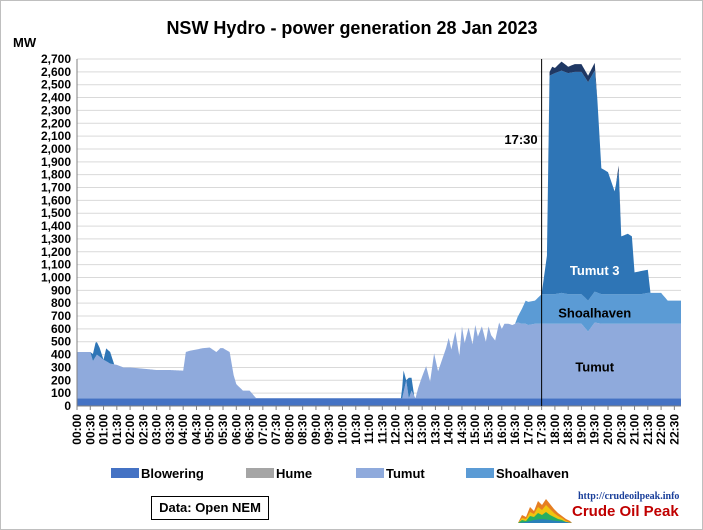 This screenshot has width=703, height=530. I want to click on x-tick-00:00: 00:00, so click(77, 429).